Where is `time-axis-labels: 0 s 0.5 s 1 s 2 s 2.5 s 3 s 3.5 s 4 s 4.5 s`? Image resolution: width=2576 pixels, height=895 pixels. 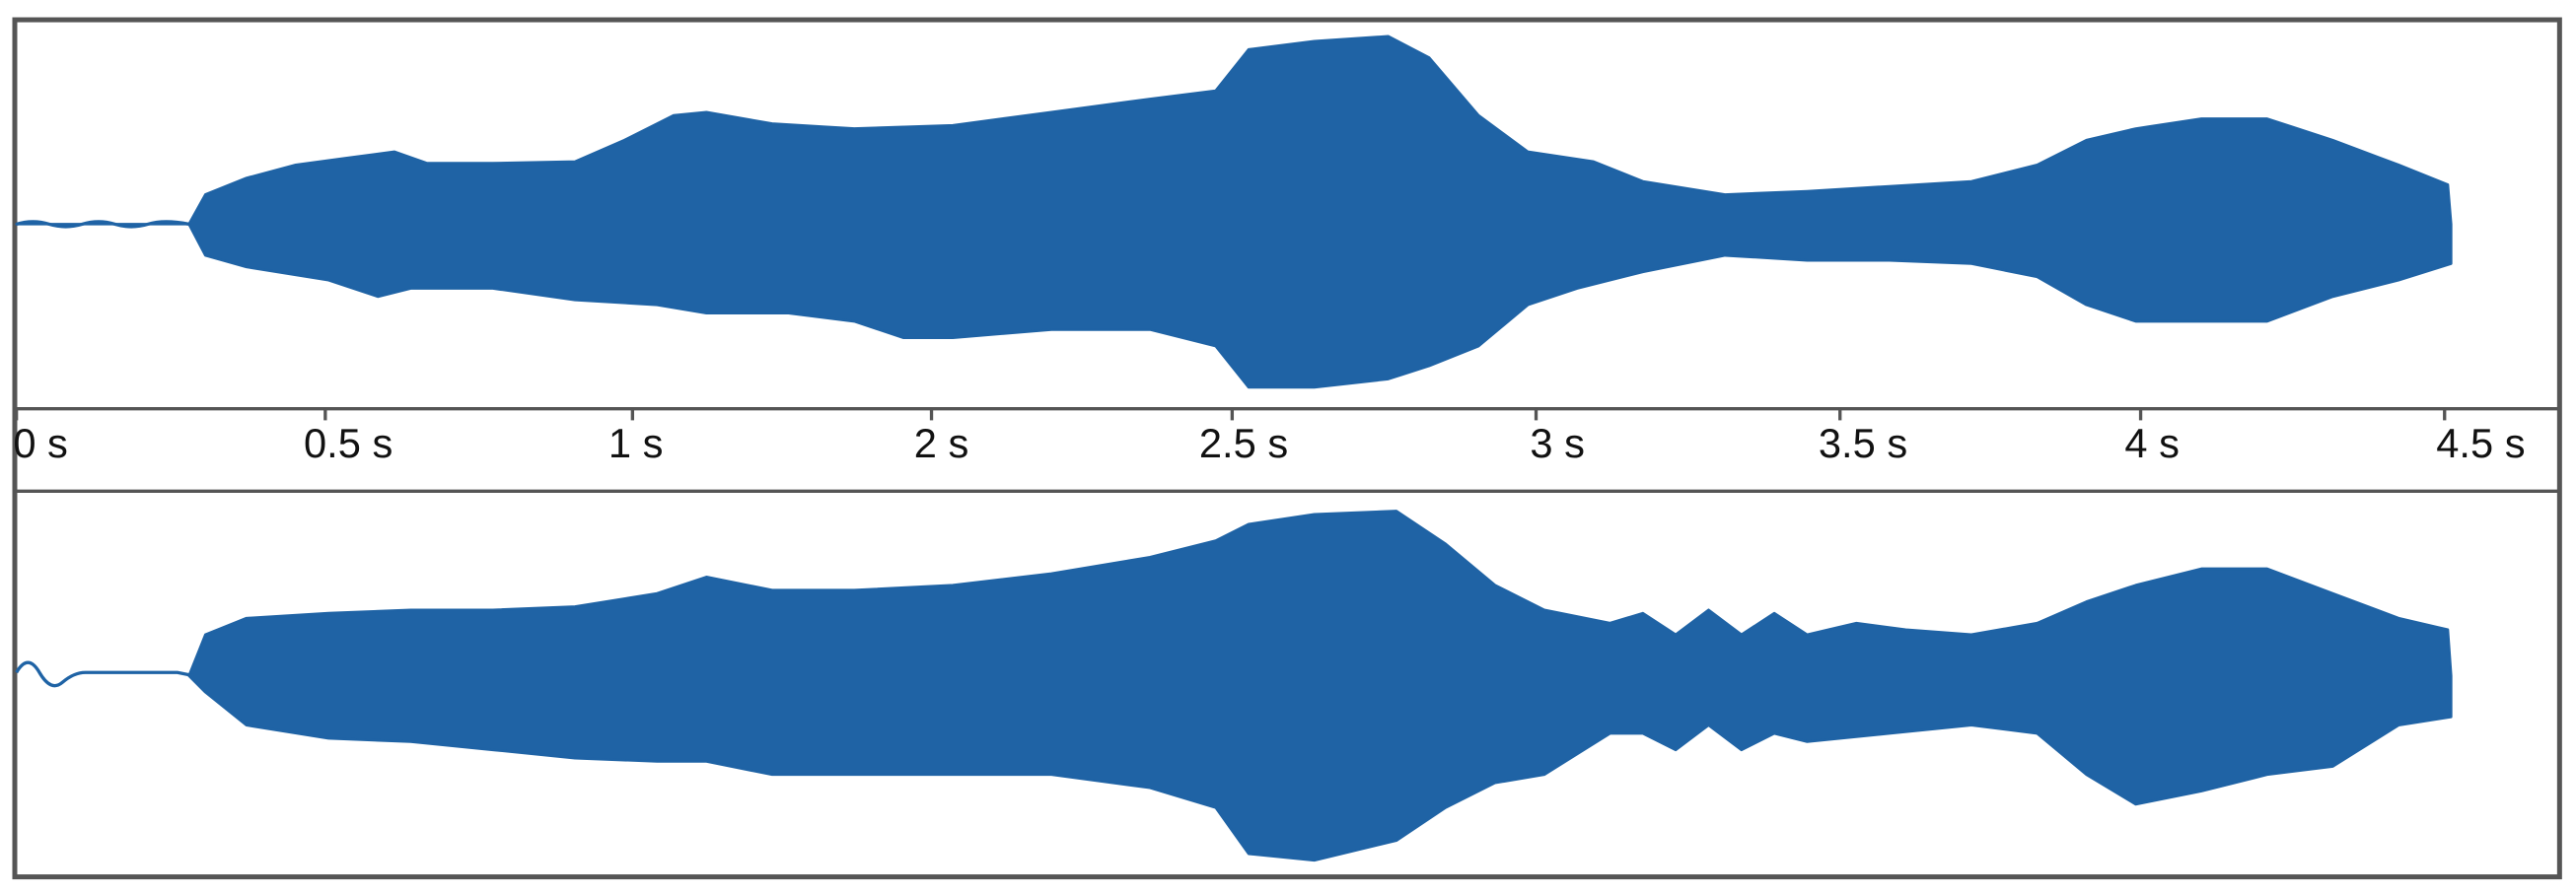
time-axis-labels: 0 s 0.5 s 1 s 2 s 2.5 s 3 s 3.5 s 4 s 4.5 s is located at coordinates (1269, 443).